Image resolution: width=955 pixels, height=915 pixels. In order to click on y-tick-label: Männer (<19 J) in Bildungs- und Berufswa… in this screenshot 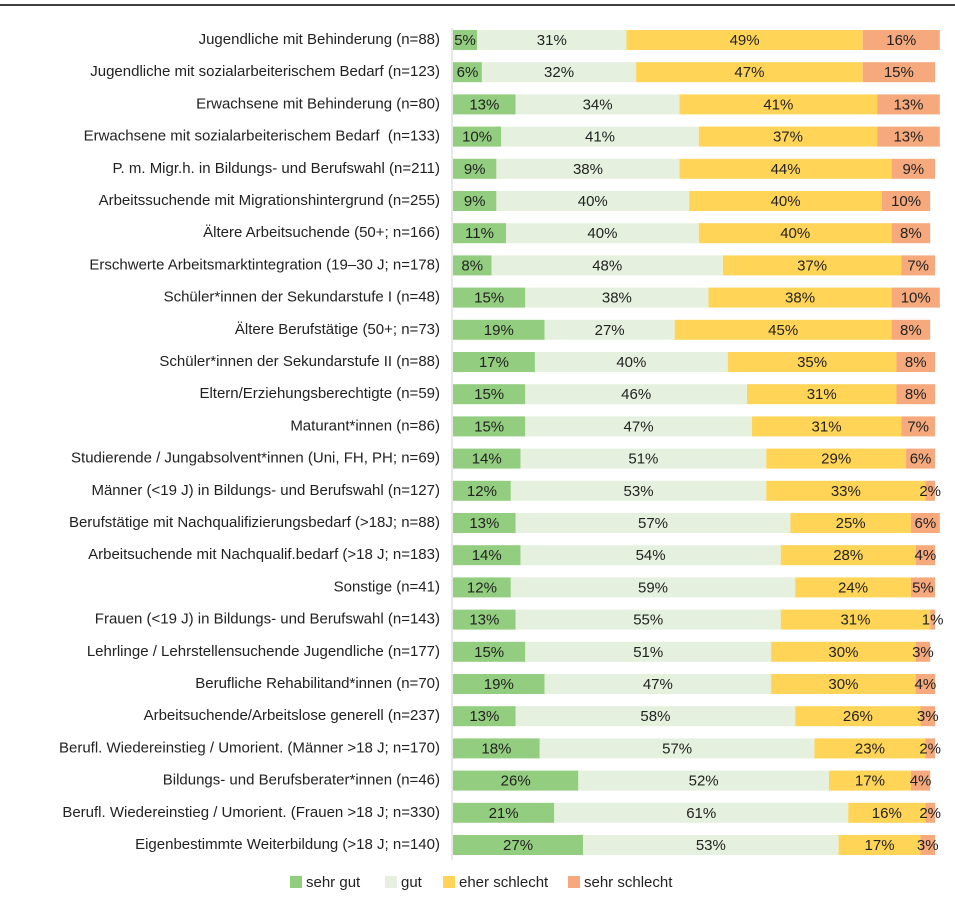, I will do `click(265, 490)`.